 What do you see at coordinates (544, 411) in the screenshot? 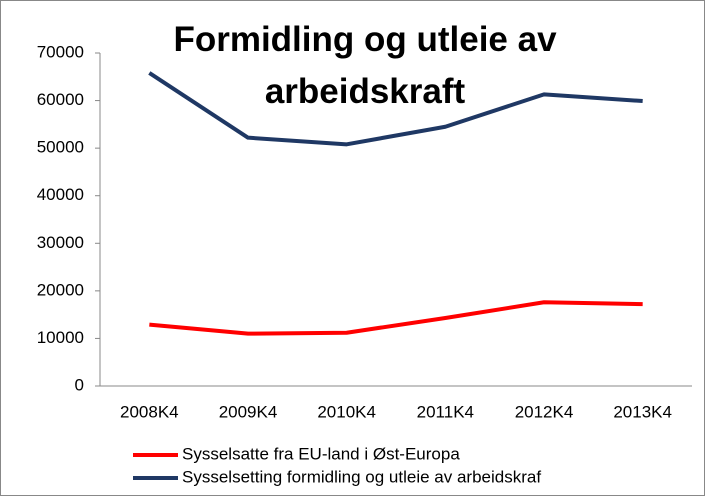
I see `x-tick-label: 2012K4` at bounding box center [544, 411].